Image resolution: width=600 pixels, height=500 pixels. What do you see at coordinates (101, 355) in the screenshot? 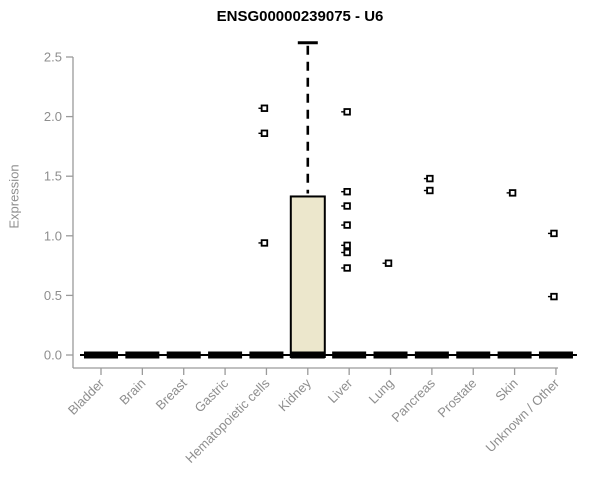
I see `zero-box-bladder` at bounding box center [101, 355].